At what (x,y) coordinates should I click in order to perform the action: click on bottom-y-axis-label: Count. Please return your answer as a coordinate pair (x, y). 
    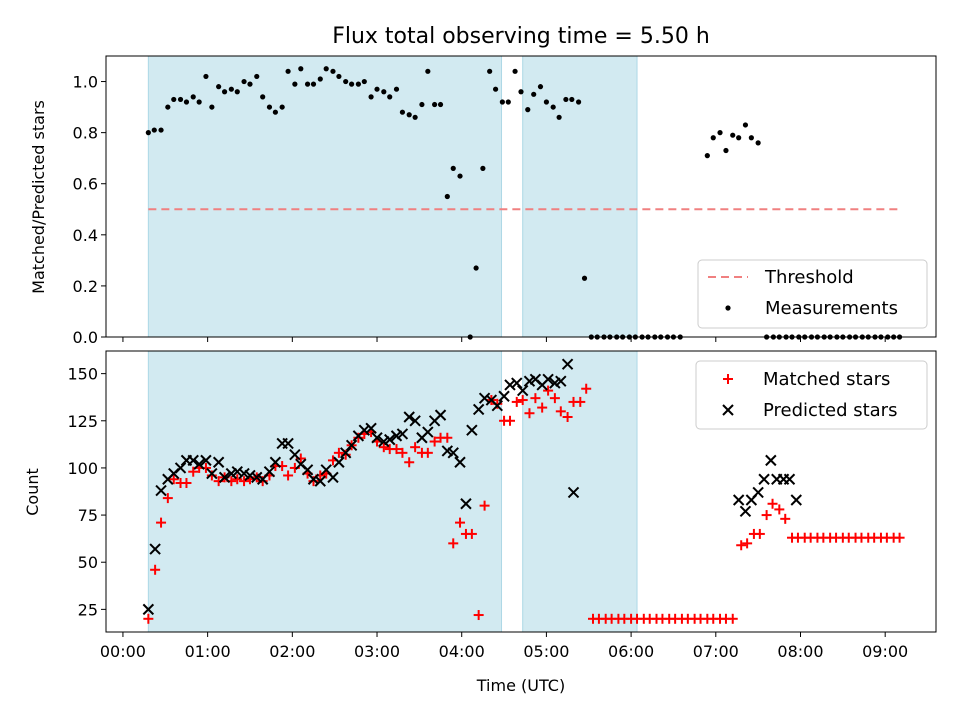
    Looking at the image, I should click on (32, 492).